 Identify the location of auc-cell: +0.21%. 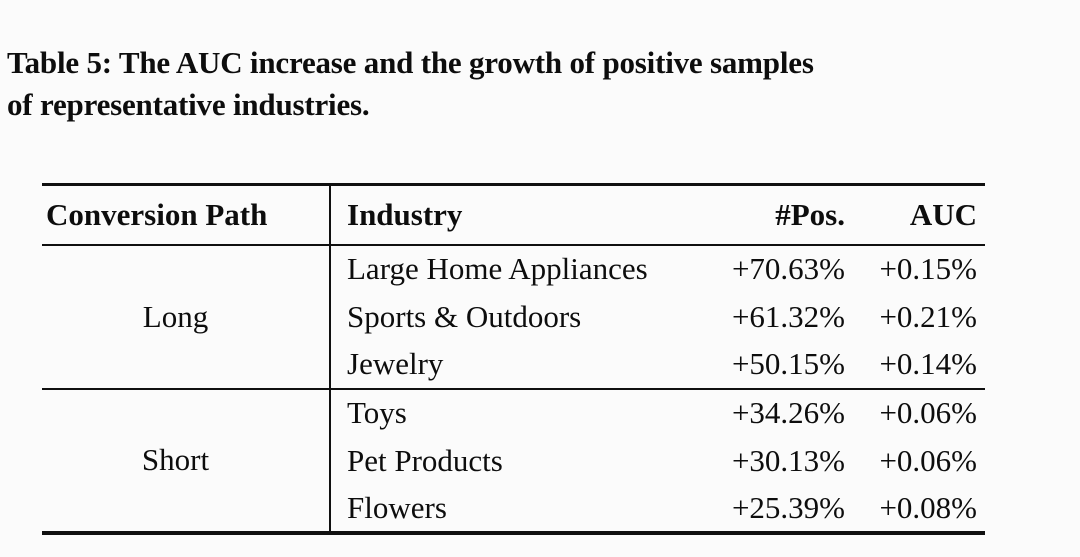
(928, 316).